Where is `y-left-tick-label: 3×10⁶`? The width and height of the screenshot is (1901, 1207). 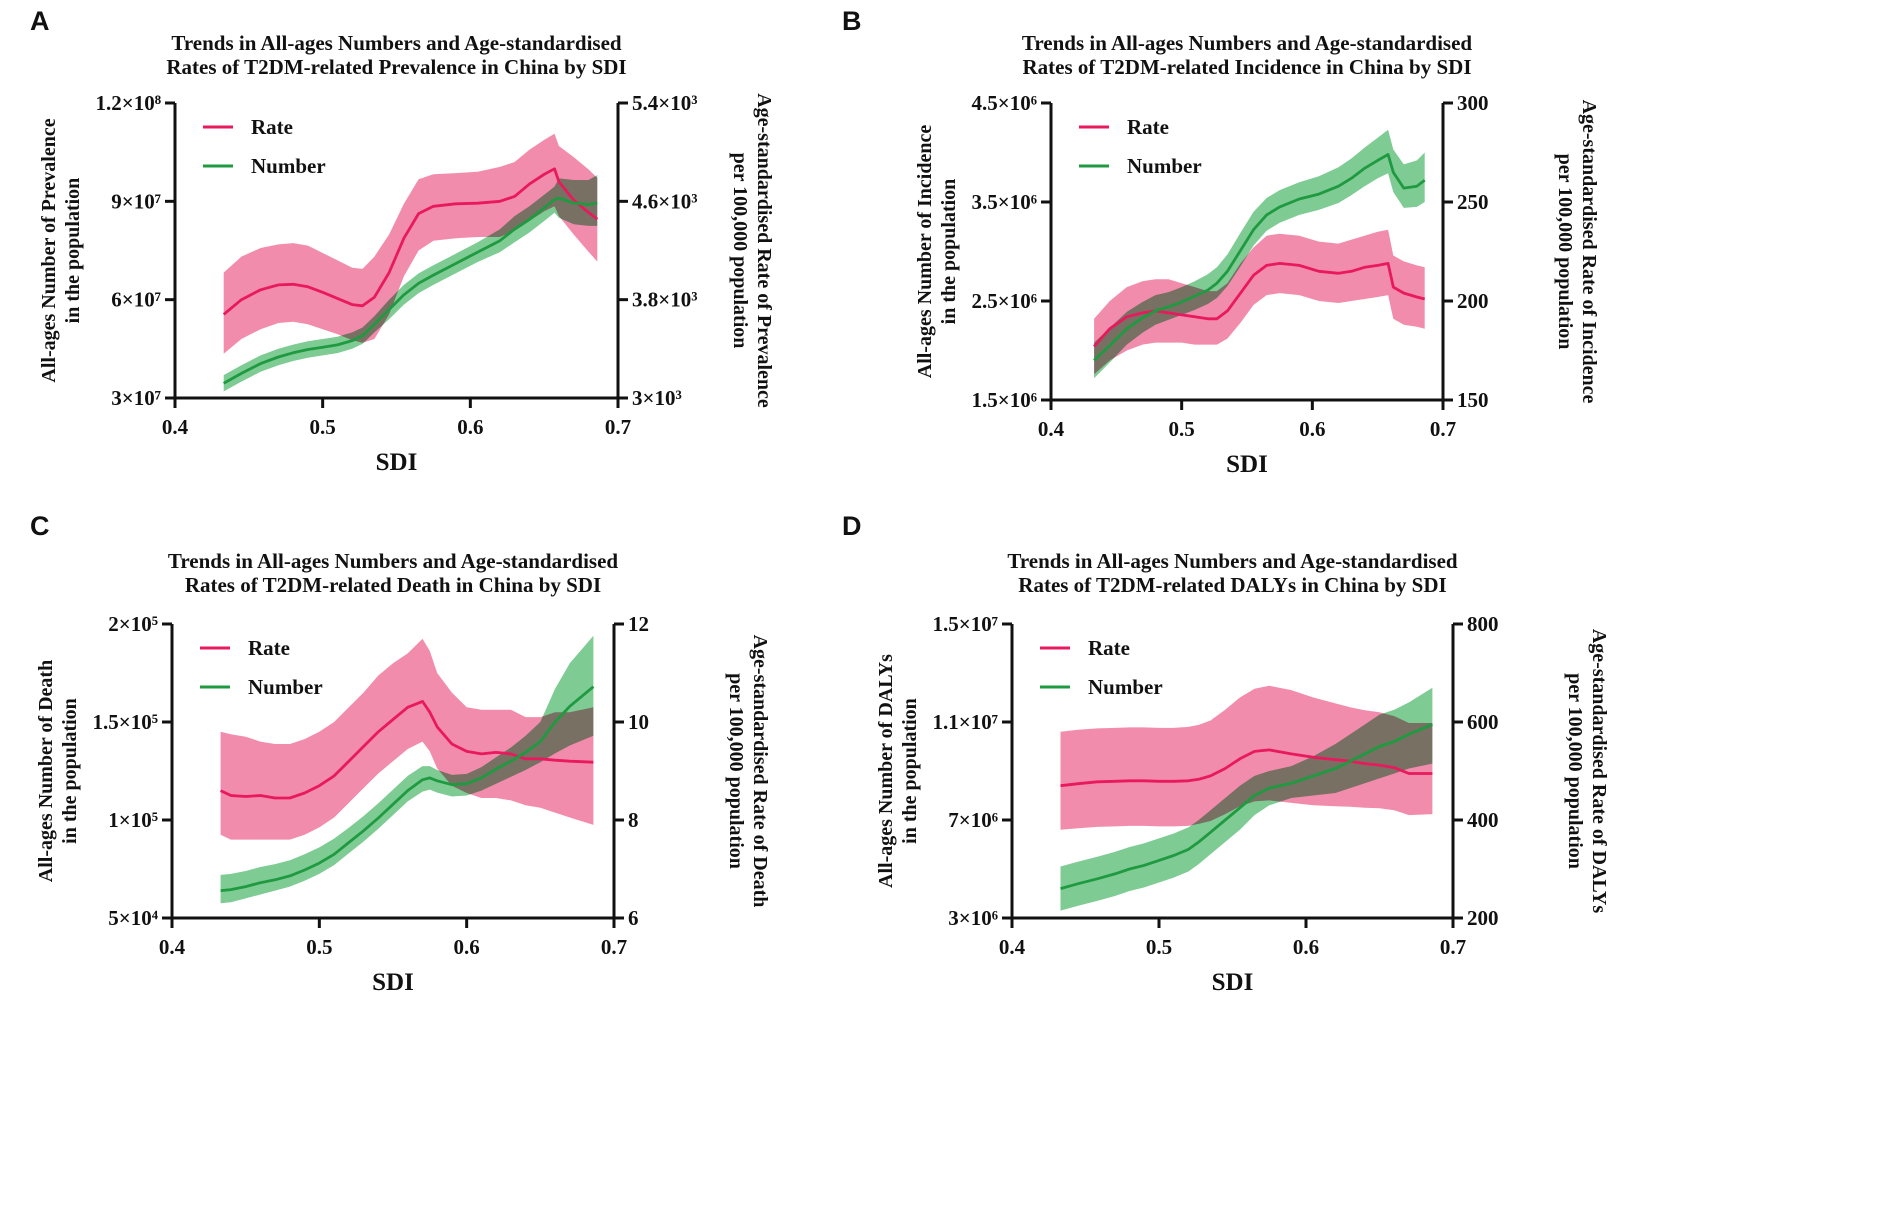 y-left-tick-label: 3×10⁶ is located at coordinates (973, 918).